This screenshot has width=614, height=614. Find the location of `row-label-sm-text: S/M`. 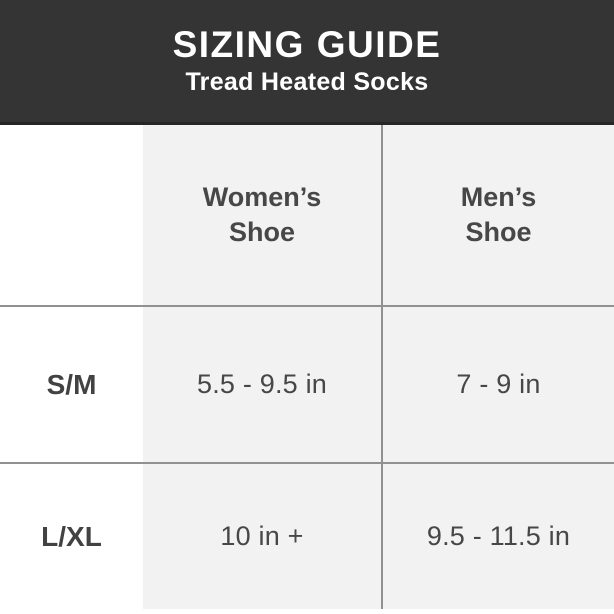

row-label-sm-text: S/M is located at coordinates (71, 384).